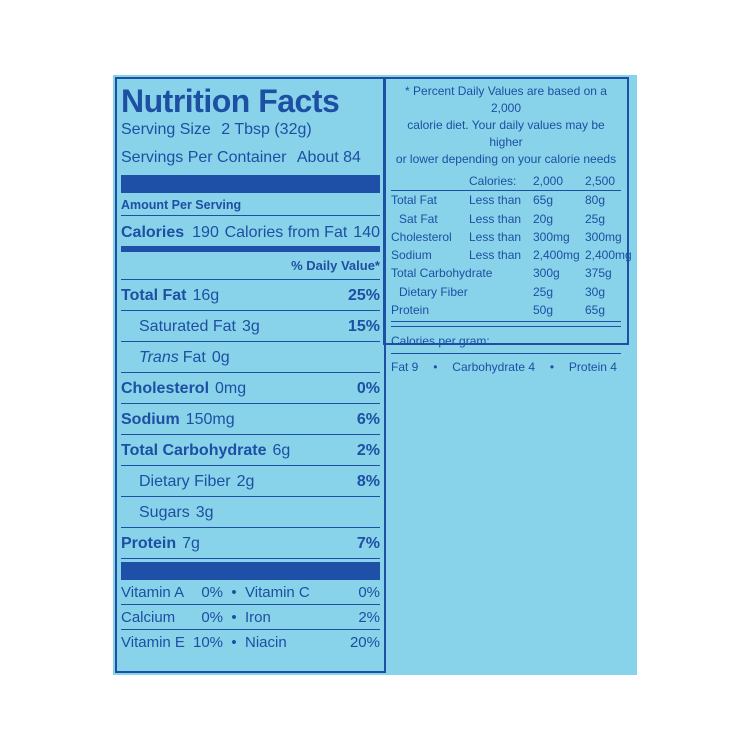 The image size is (750, 750). What do you see at coordinates (196, 481) in the screenshot?
I see `nutrient: Dietary Fiber 2g` at bounding box center [196, 481].